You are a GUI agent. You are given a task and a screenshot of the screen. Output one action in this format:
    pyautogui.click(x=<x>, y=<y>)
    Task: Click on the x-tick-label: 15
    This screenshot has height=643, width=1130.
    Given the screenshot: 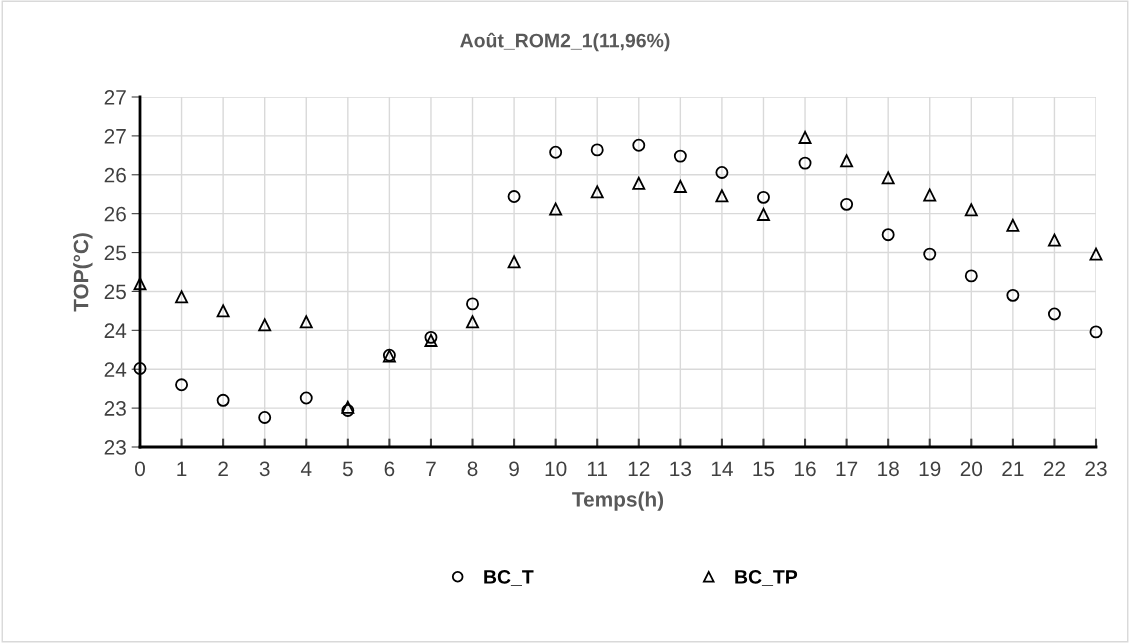 What is the action you would take?
    pyautogui.click(x=764, y=469)
    